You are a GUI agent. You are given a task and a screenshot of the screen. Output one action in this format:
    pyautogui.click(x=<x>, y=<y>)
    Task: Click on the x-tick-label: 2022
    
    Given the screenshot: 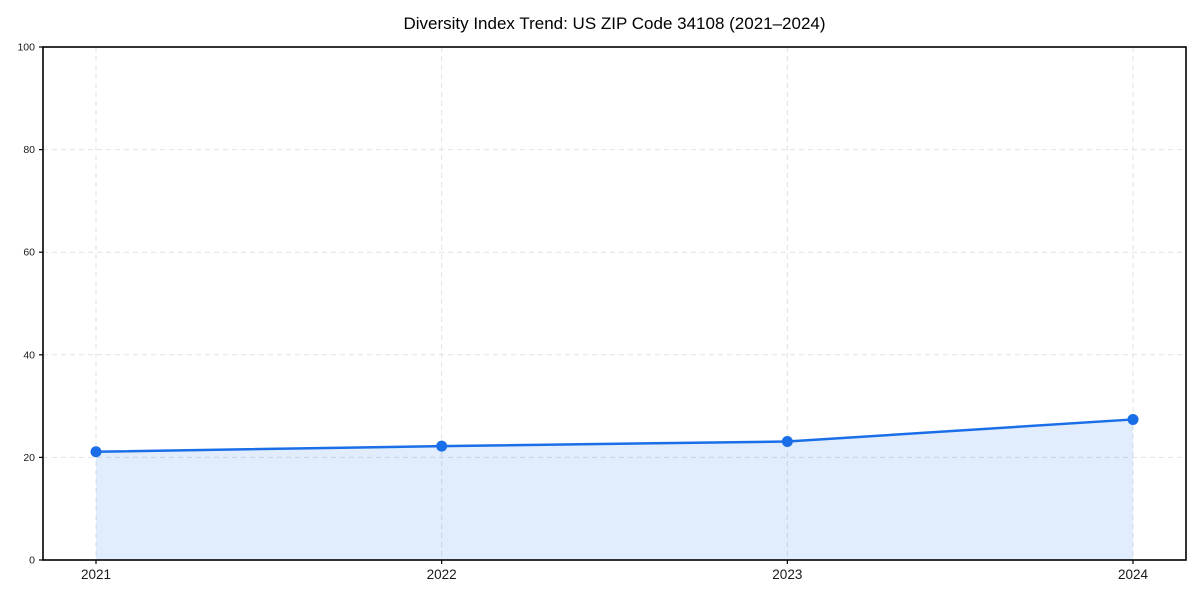 What is the action you would take?
    pyautogui.click(x=442, y=574)
    